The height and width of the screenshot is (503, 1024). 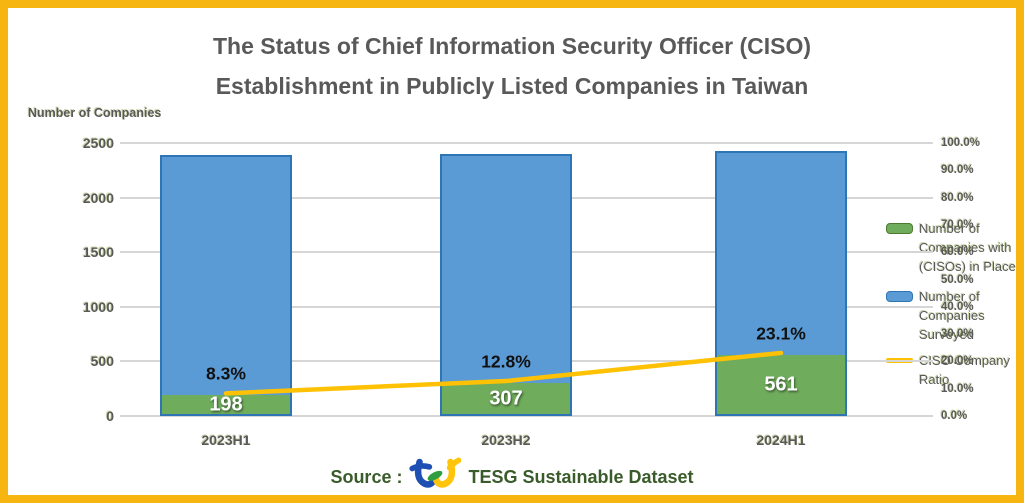 What do you see at coordinates (98, 306) in the screenshot?
I see `left-axis-tick: 1000` at bounding box center [98, 306].